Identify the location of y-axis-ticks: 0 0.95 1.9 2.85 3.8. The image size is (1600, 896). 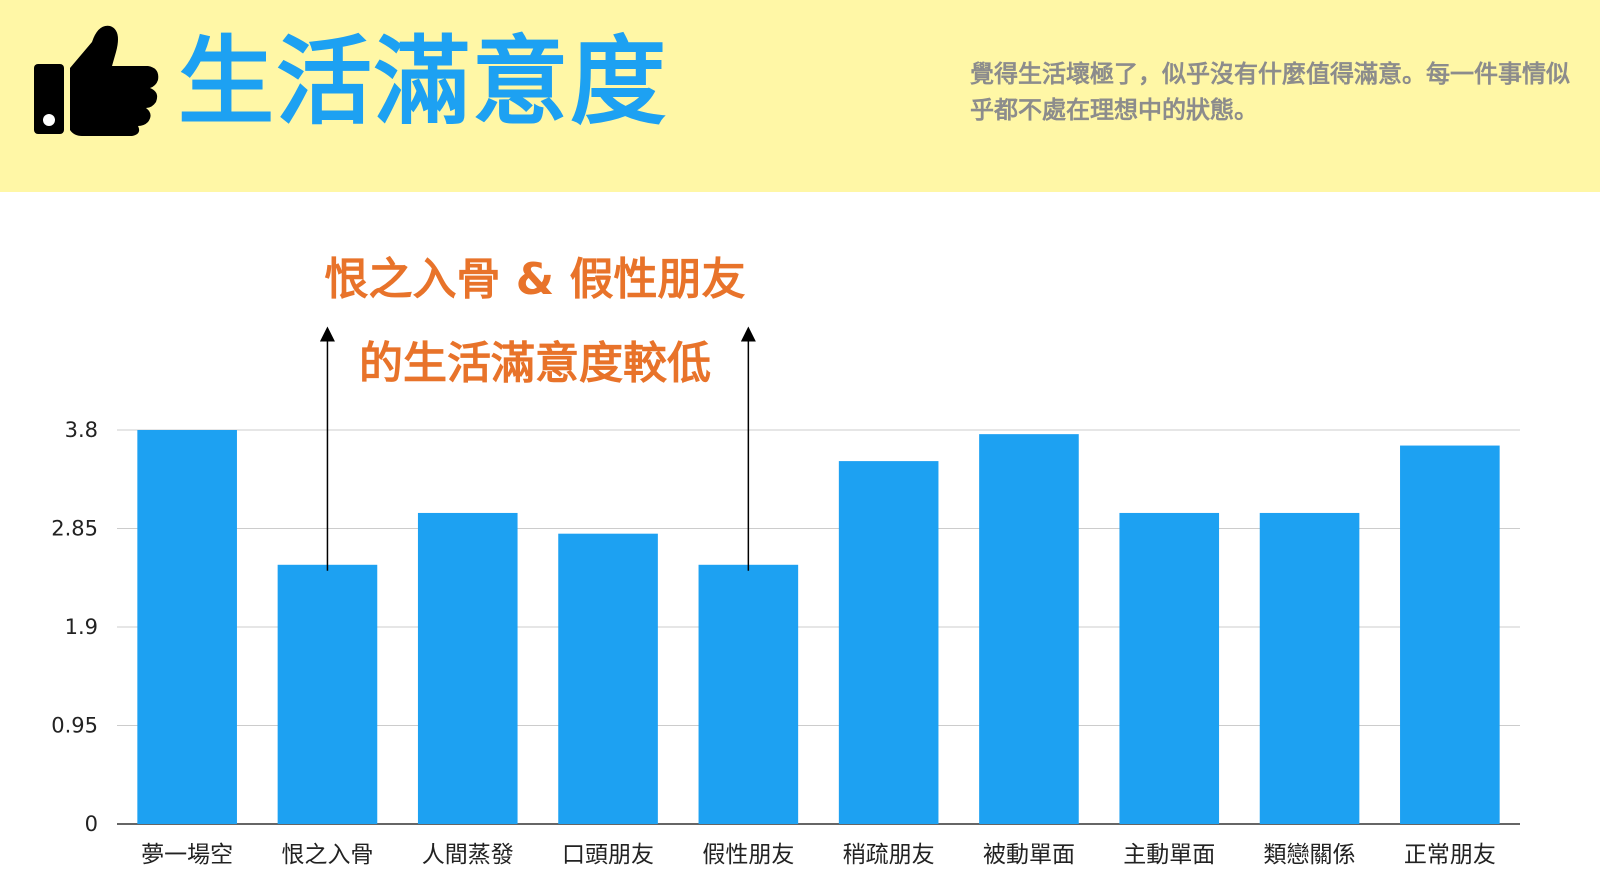
(74, 627).